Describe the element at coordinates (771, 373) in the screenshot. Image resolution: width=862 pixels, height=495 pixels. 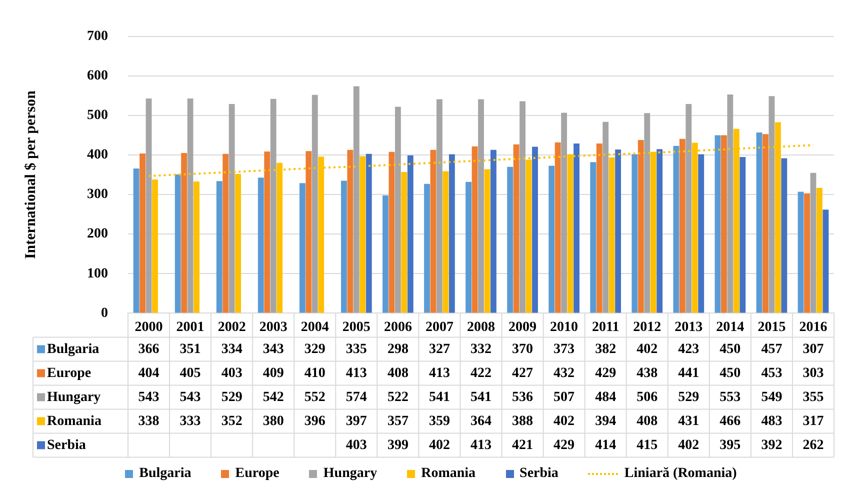
I see `data-label: 453` at that location.